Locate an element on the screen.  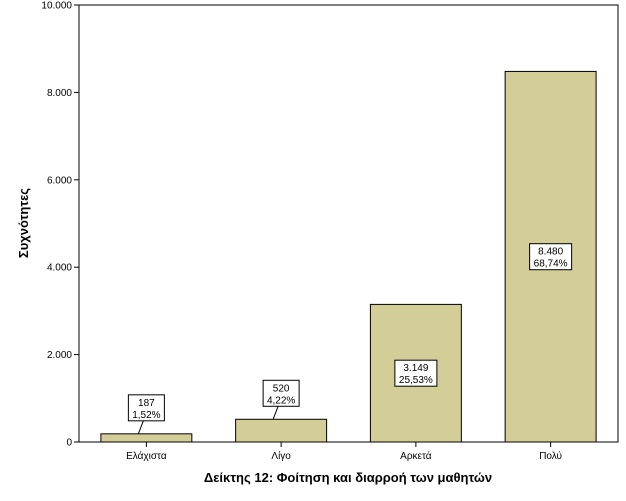
data-label-count: 8.480 is located at coordinates (550, 252).